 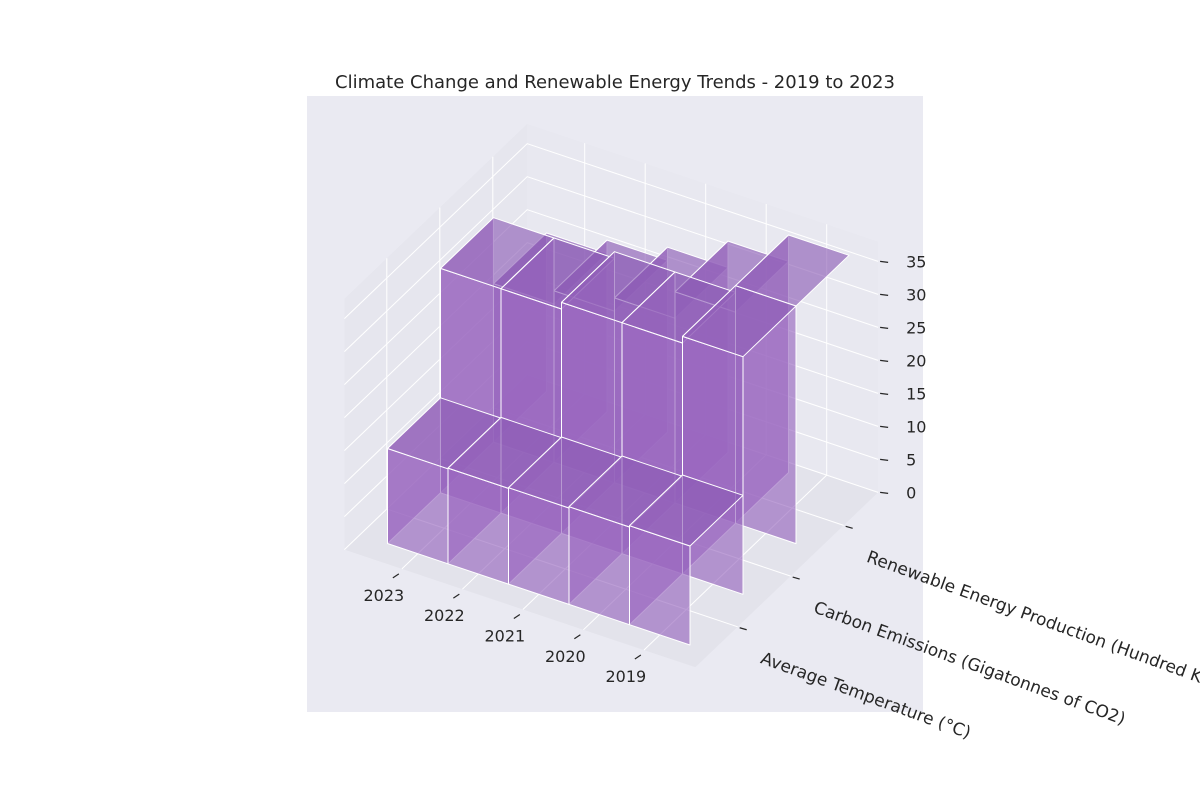 What do you see at coordinates (916, 327) in the screenshot?
I see `z-tick-label: 25` at bounding box center [916, 327].